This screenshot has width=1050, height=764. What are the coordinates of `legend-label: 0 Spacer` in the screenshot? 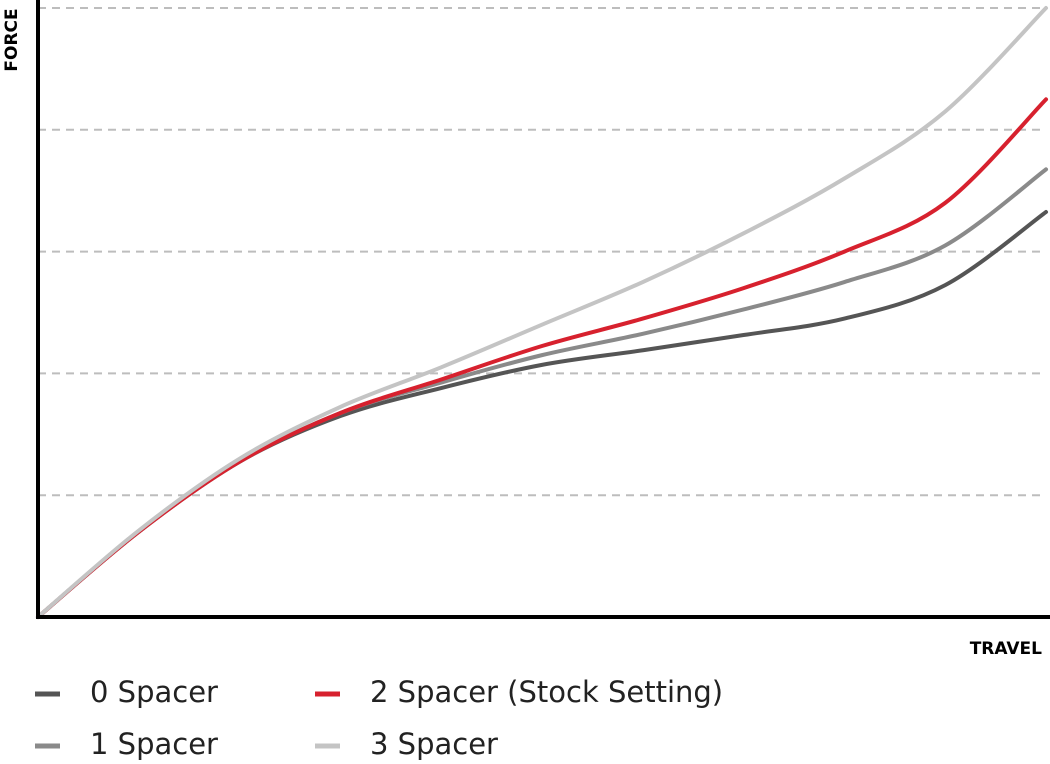 It's located at (154, 692).